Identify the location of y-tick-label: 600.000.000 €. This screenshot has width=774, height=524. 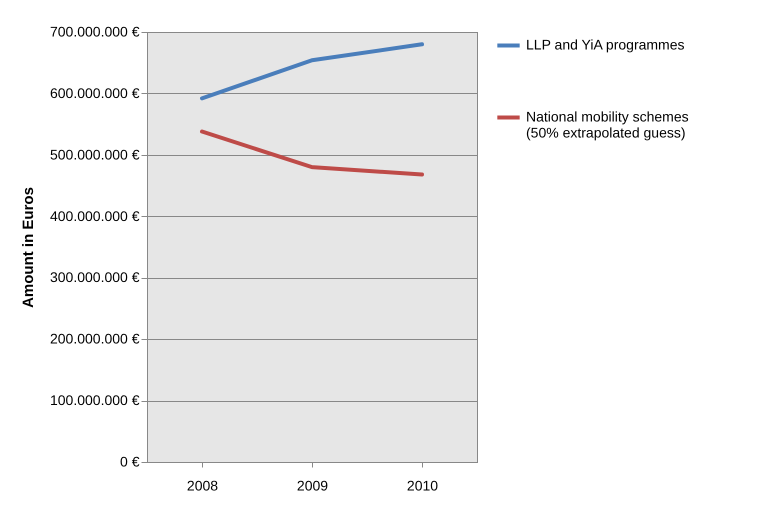
(95, 92).